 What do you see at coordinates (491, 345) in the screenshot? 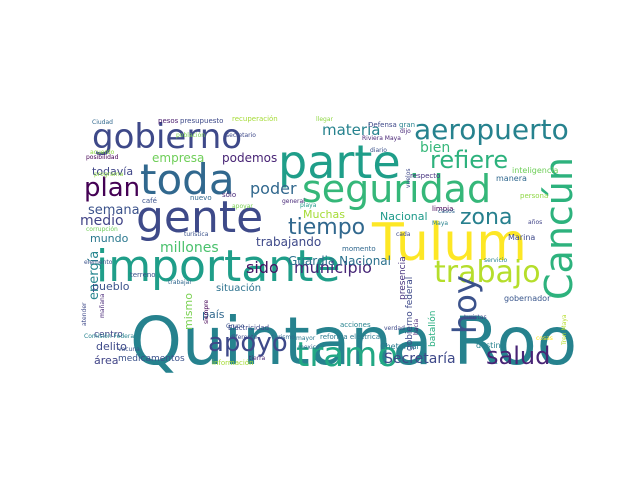
I see `cloud-word: destino` at bounding box center [491, 345].